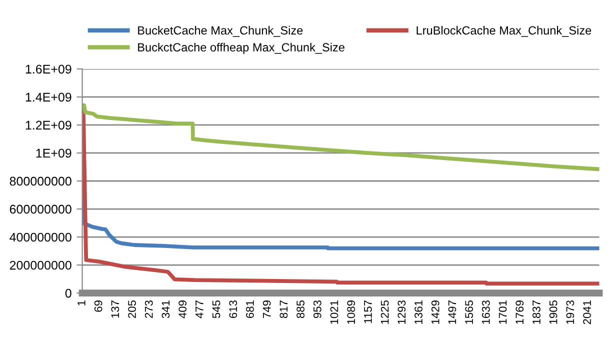 The width and height of the screenshot is (614, 338). Describe the element at coordinates (182, 309) in the screenshot. I see `x-tick-label: 409` at that location.